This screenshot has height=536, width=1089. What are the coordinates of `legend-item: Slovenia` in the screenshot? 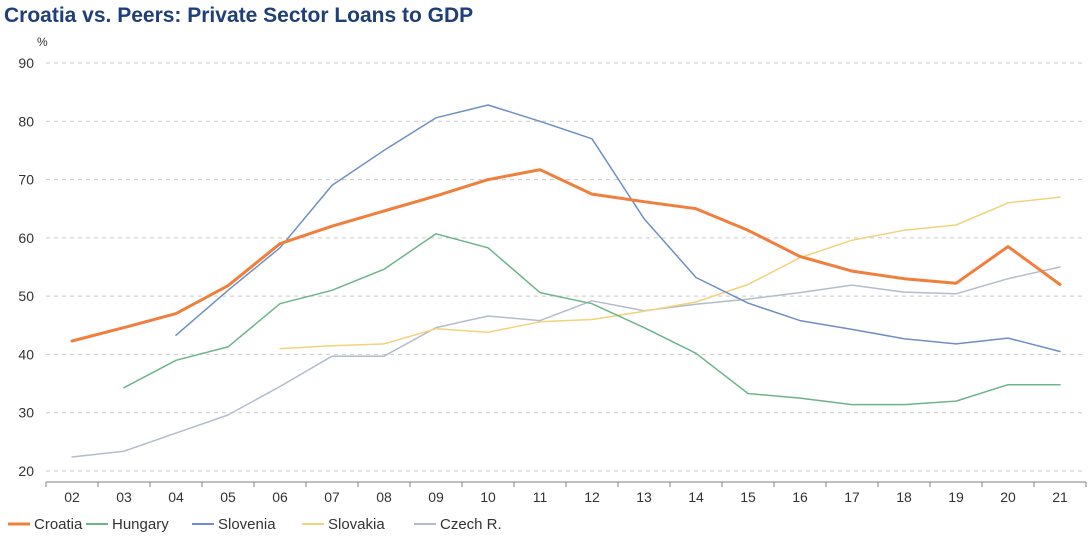 It's located at (234, 524).